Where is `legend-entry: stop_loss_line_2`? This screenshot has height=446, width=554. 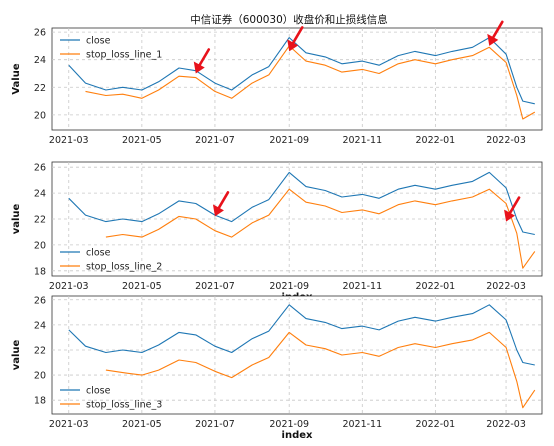 legend-entry: stop_loss_line_2 is located at coordinates (124, 267).